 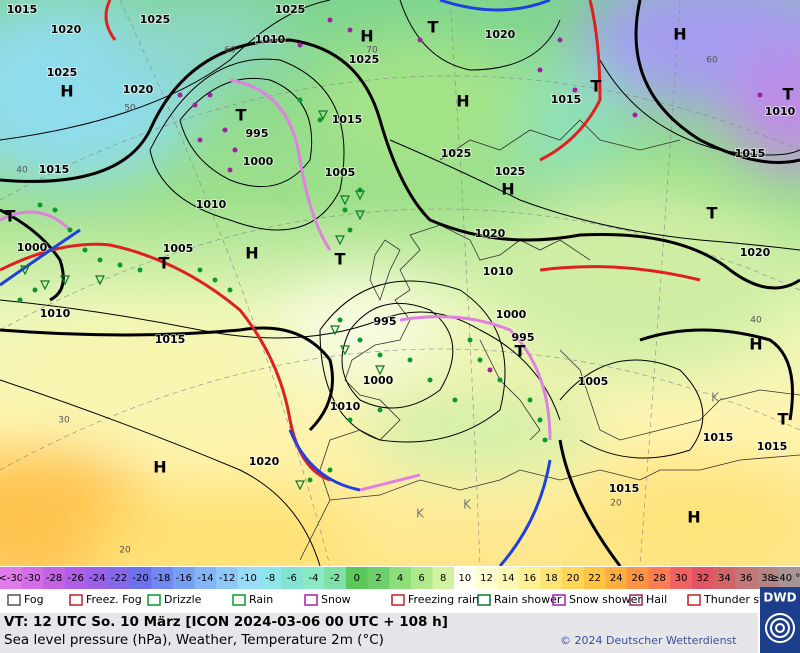 What do you see at coordinates (443, 599) in the screenshot?
I see `legend-label: Freezing rain` at bounding box center [443, 599].